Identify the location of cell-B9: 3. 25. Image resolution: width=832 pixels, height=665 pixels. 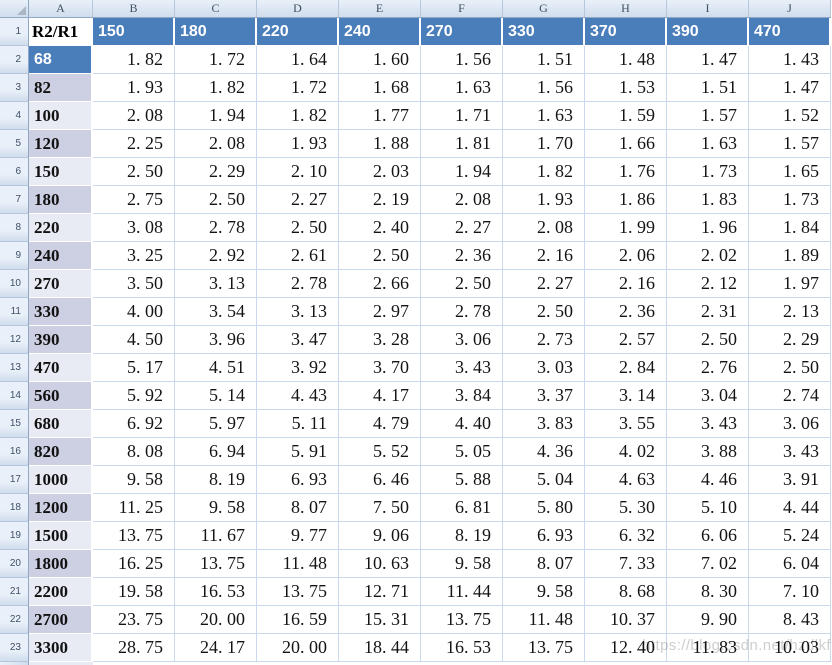
(134, 256).